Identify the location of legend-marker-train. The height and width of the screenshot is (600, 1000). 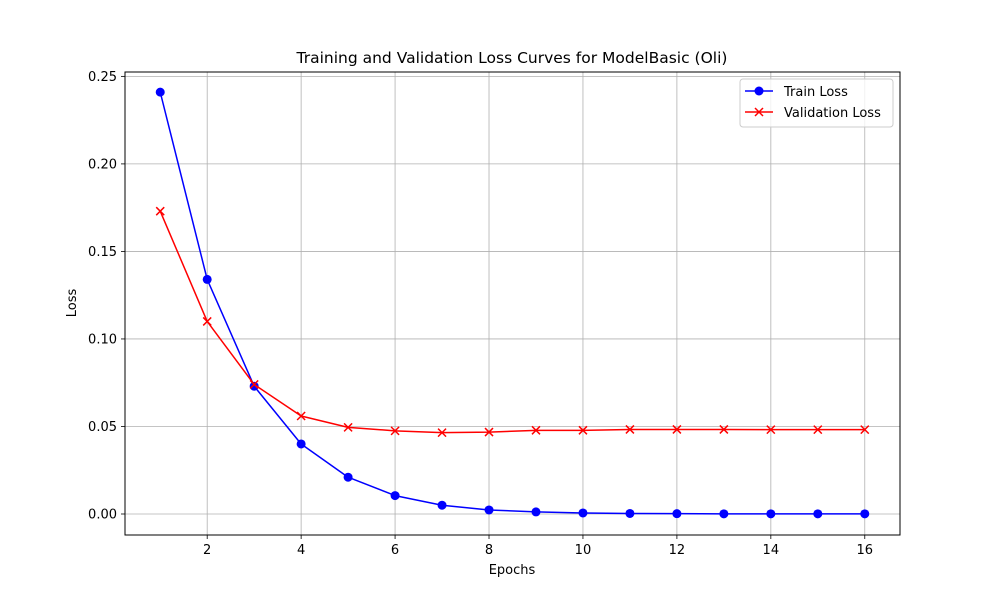
(759, 91).